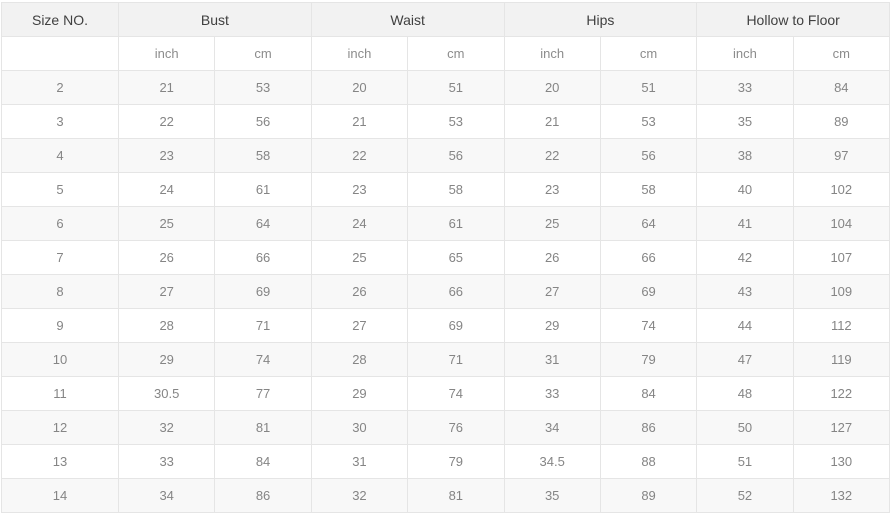 This screenshot has height=531, width=890. What do you see at coordinates (445, 461) in the screenshot?
I see `table-row: 13 33 84 31 79 34.5 88 51 130` at bounding box center [445, 461].